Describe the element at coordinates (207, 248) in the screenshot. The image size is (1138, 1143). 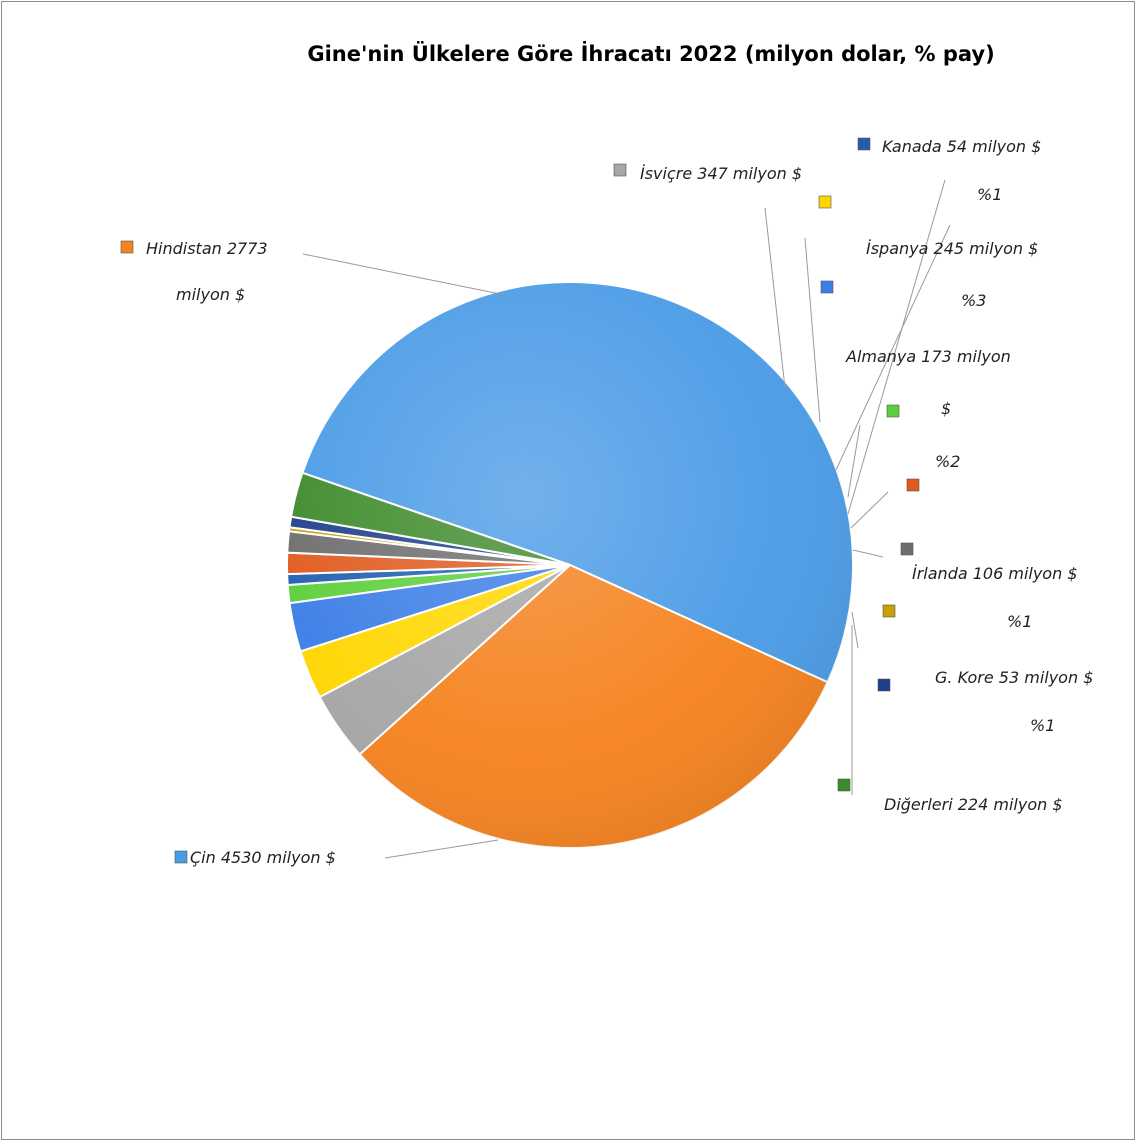
I see `slice-label-2-line-1: Hindistan 2773` at that location.